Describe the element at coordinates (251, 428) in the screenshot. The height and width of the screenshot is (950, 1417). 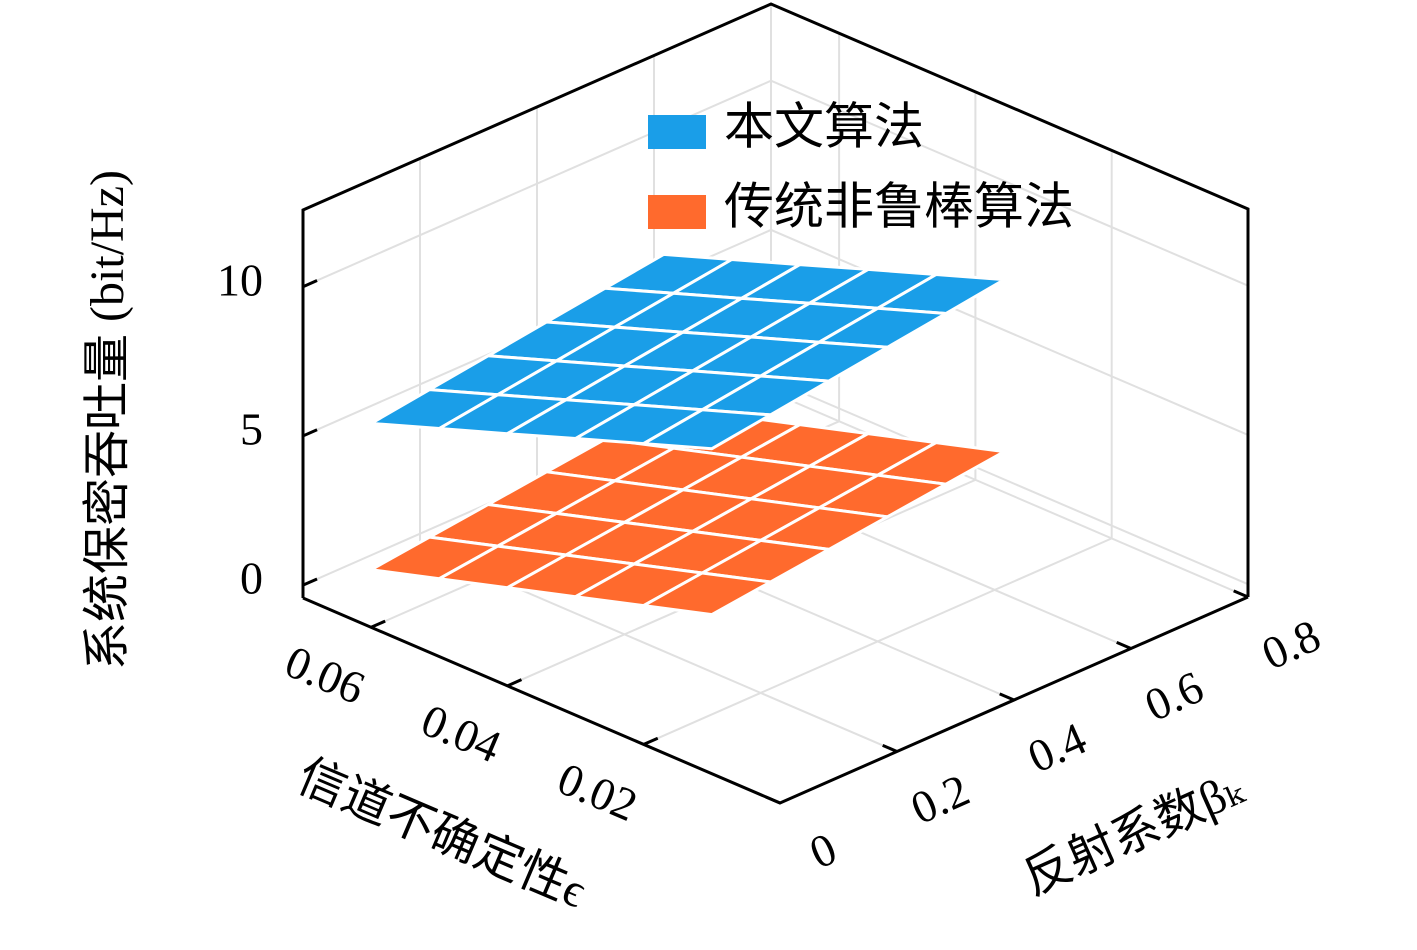
I see `z-tick-label: 5` at that location.